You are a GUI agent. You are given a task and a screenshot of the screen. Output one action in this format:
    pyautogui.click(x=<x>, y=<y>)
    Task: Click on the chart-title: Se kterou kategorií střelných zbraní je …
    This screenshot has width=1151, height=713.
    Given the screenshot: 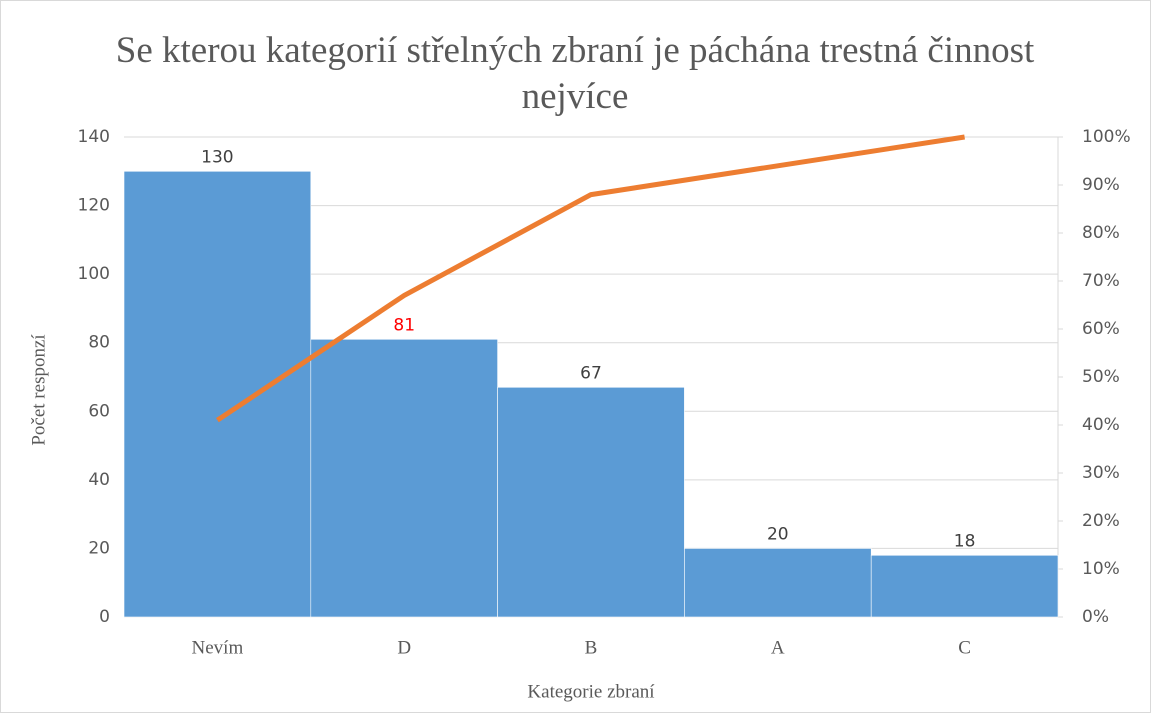 What is the action you would take?
    pyautogui.click(x=575, y=73)
    